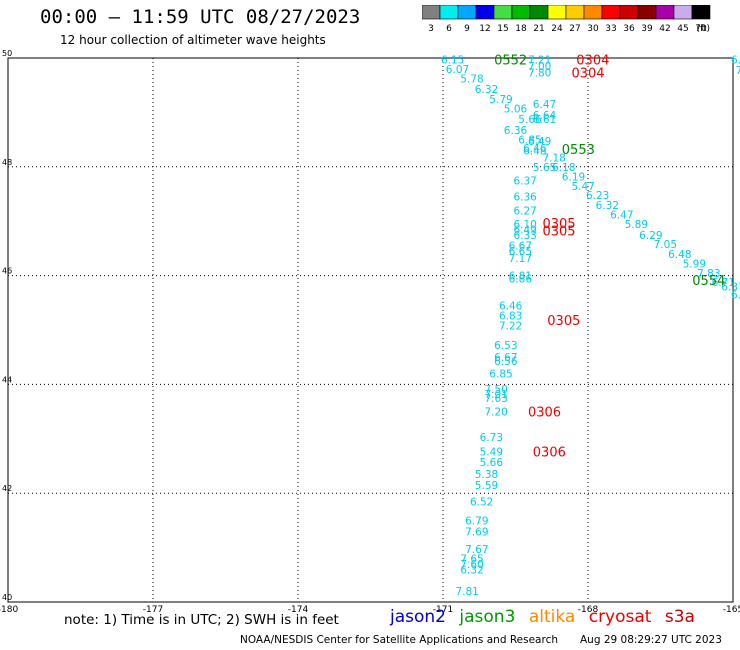  Describe the element at coordinates (524, 236) in the screenshot. I see `swh-value-label: 6.33` at that location.